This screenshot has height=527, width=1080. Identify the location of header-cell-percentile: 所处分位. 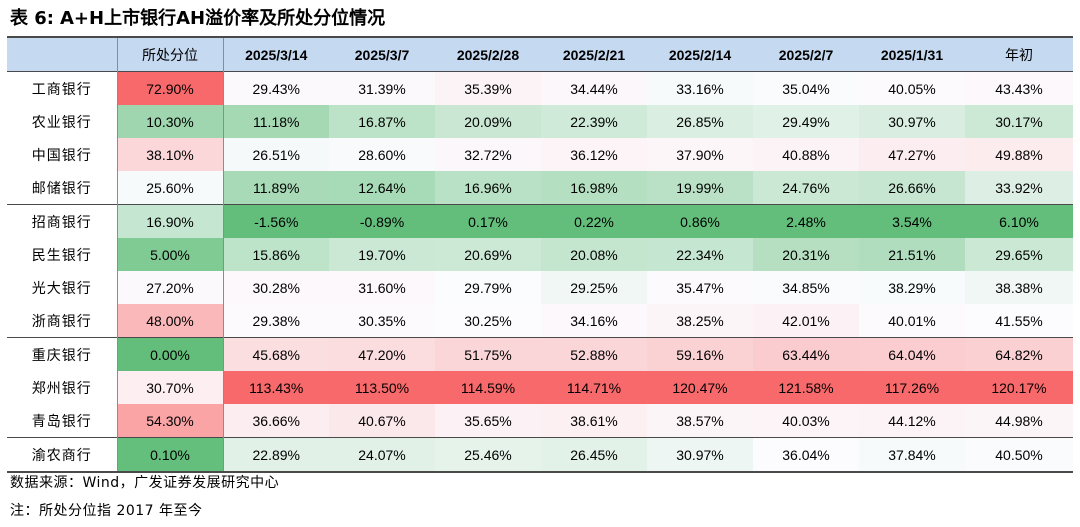
(170, 54).